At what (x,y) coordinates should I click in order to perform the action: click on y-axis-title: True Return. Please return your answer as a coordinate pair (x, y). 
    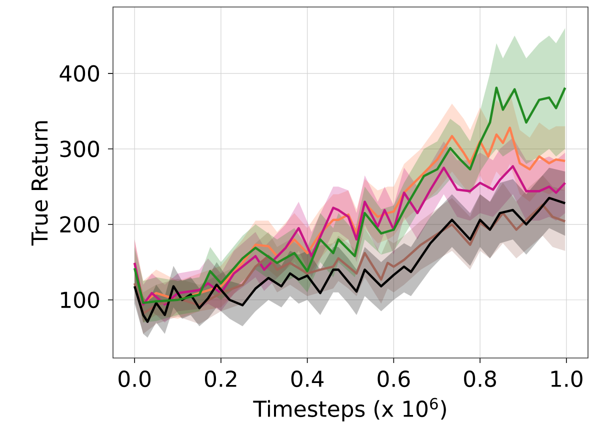
    Looking at the image, I should click on (40, 183).